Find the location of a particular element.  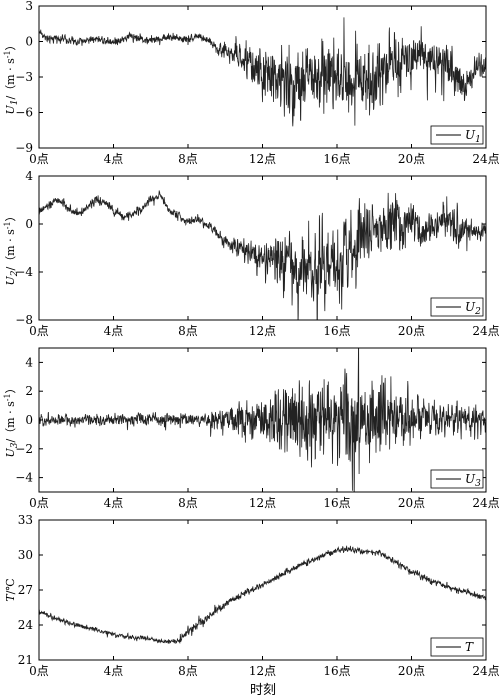

u1-x-tick-label: 16点 is located at coordinates (336, 159).